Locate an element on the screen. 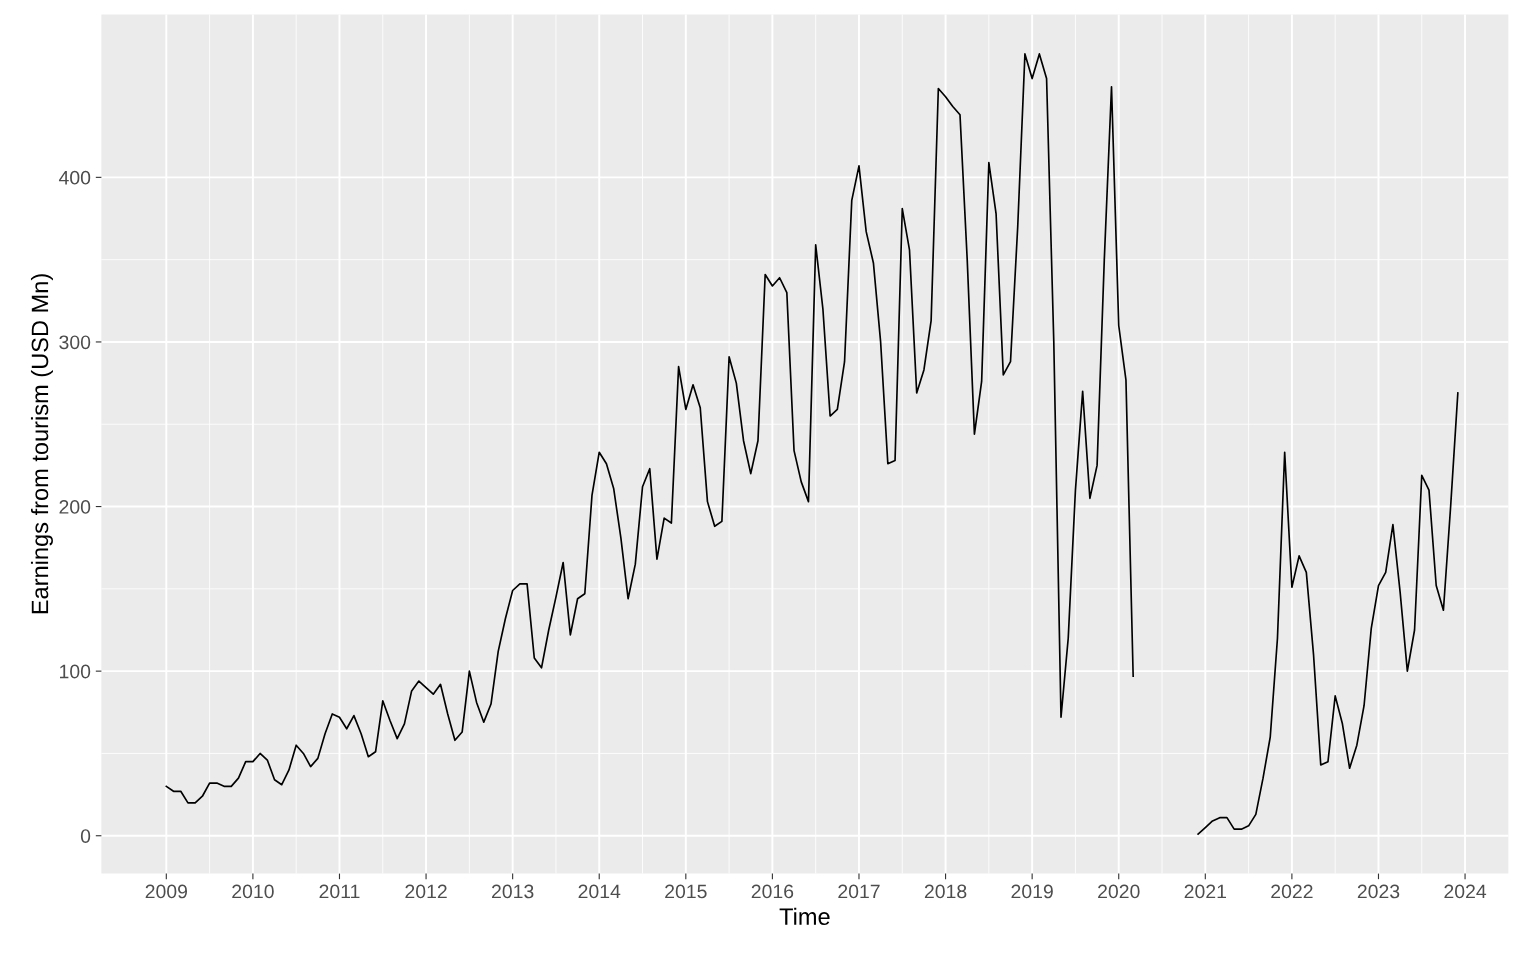 Image resolution: width=1536 pixels, height=960 pixels. x-tick-label: 2020 is located at coordinates (1119, 891).